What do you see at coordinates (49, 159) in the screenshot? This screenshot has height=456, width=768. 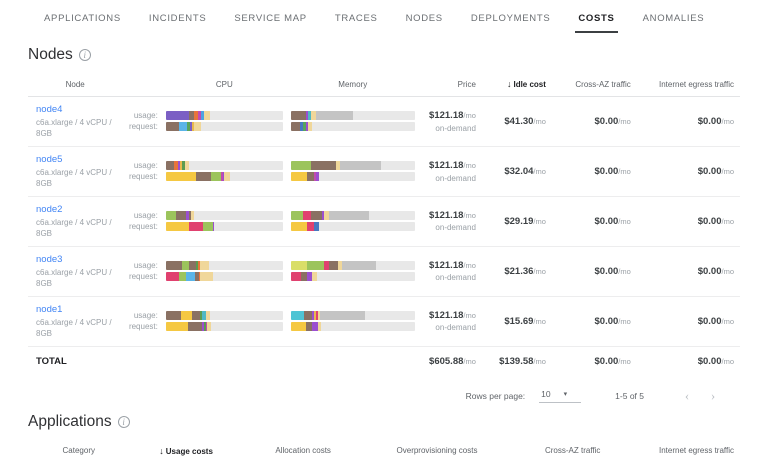 I see `node-link: node5` at bounding box center [49, 159].